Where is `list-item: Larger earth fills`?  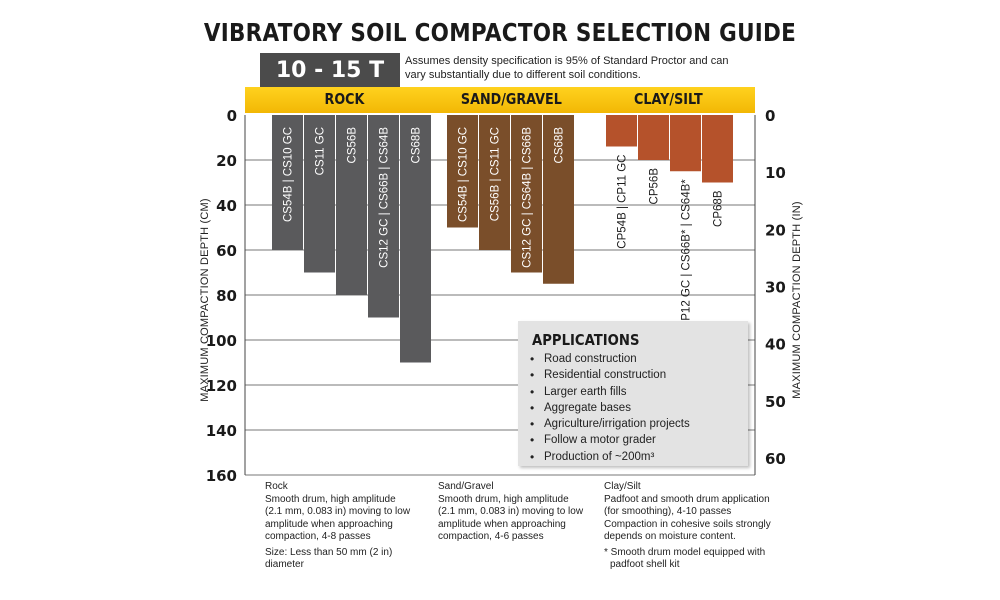 list-item: Larger earth fills is located at coordinates (609, 392).